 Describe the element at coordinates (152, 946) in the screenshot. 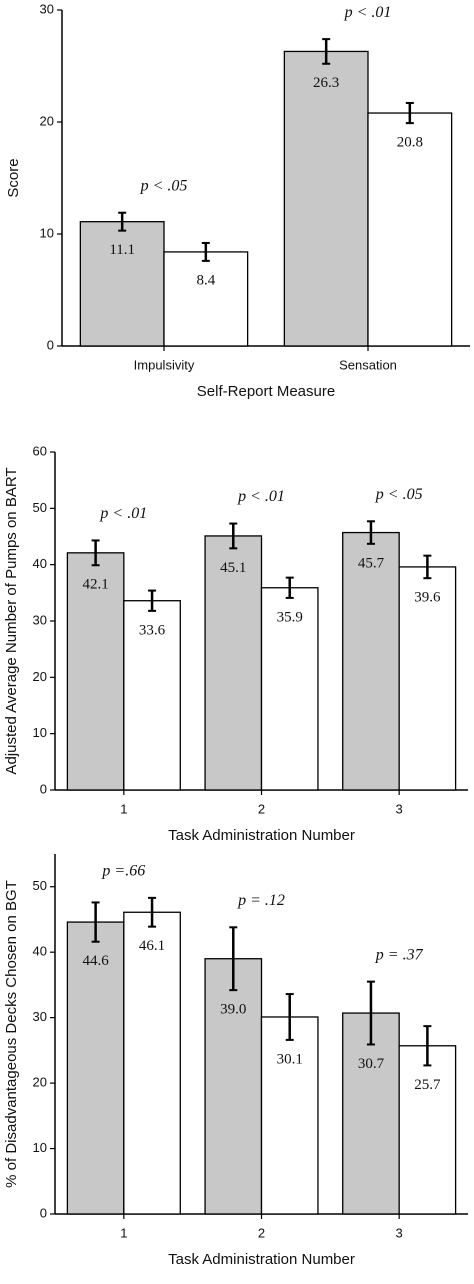

I see `data-label: 46.1` at that location.